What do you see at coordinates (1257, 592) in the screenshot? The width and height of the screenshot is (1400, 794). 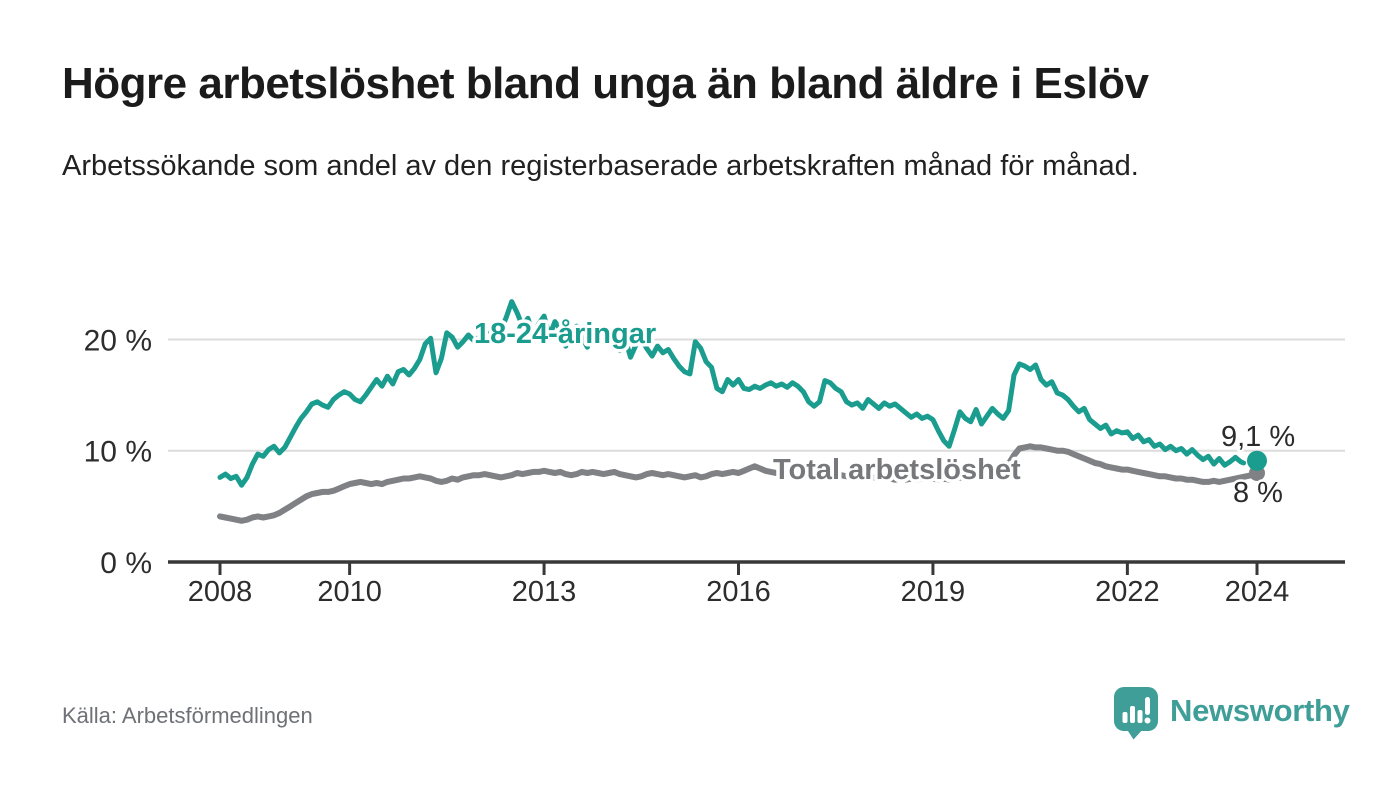 I see `x-axis-tick-label: 2024` at bounding box center [1257, 592].